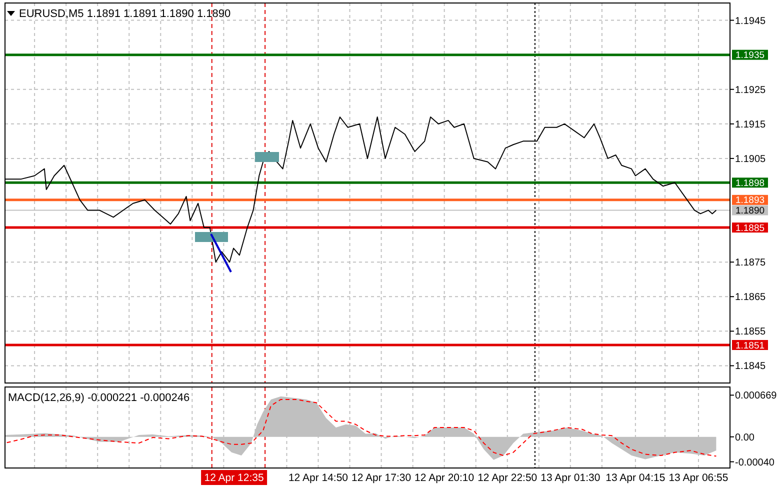 The width and height of the screenshot is (781, 489). What do you see at coordinates (750, 332) in the screenshot?
I see `y-tick-label: 1.1855` at bounding box center [750, 332].